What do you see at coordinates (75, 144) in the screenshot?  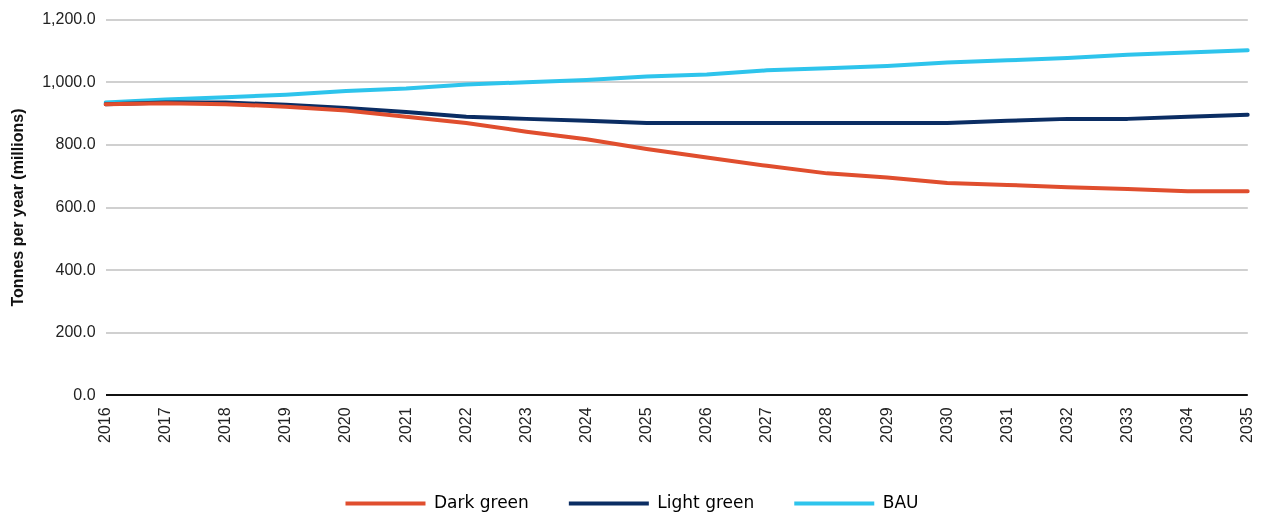 I see `y-tick-label: 800.0` at bounding box center [75, 144].